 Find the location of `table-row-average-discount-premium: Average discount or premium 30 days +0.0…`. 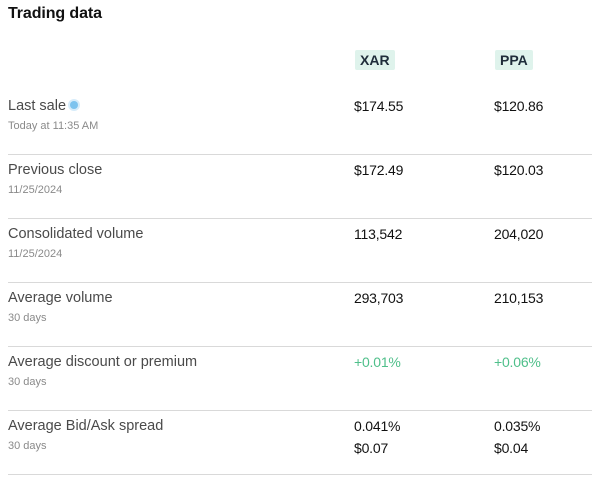

table-row-average-discount-premium: Average discount or premium 30 days +0.0… is located at coordinates (300, 378).